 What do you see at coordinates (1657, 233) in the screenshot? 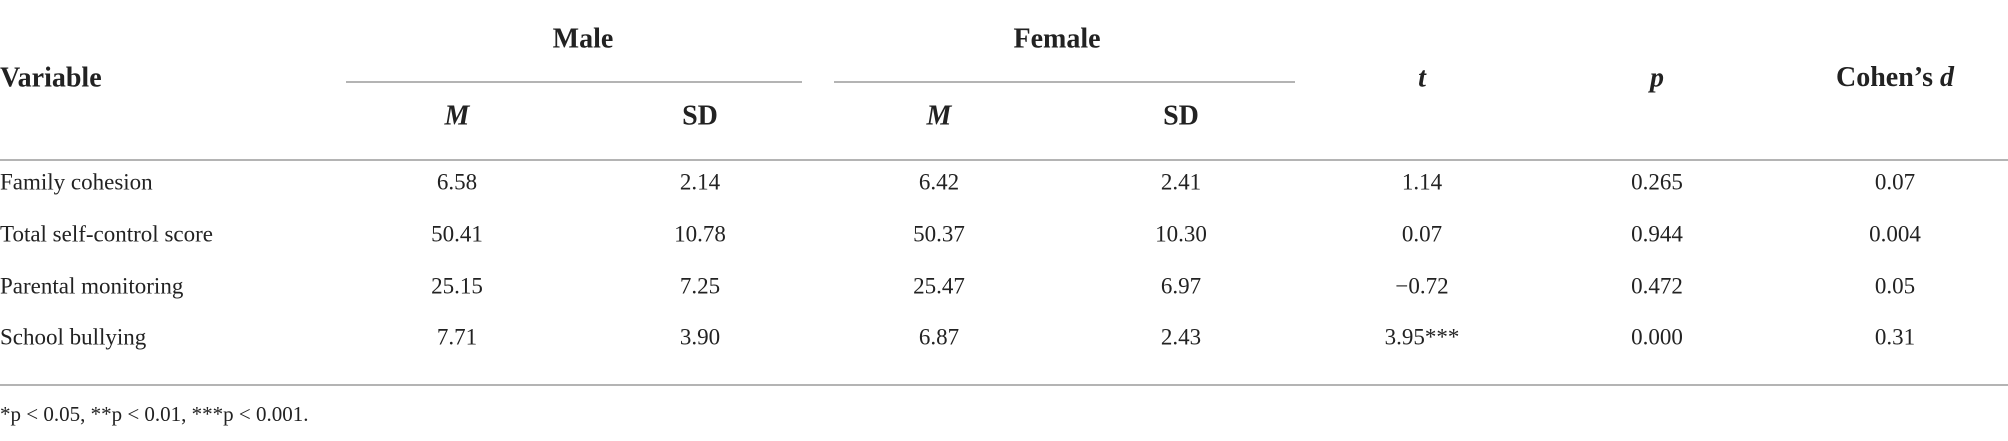
I see `cell: 0.944` at bounding box center [1657, 233].